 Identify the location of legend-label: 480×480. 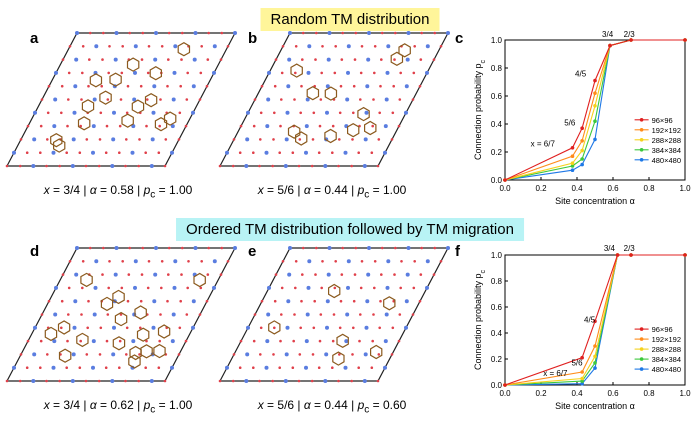
(666, 160).